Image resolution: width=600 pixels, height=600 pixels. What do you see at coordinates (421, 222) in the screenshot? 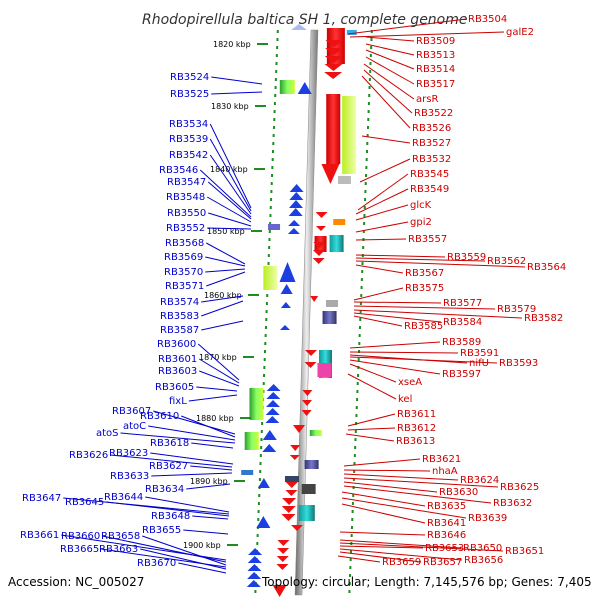
I see `gene-label-right: gpi2` at bounding box center [421, 222].